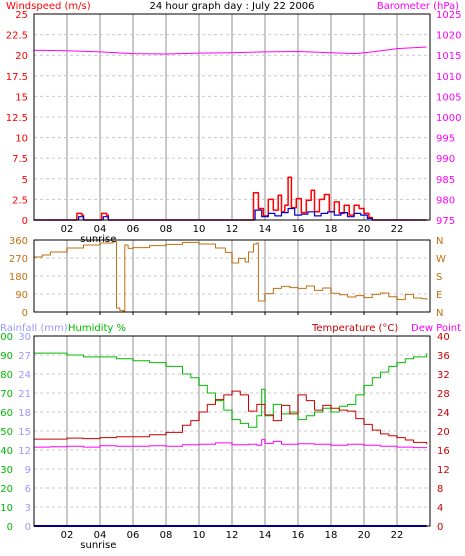 The image size is (465, 556). What do you see at coordinates (21, 97) in the screenshot?
I see `windspeed-tick-label: 15` at bounding box center [21, 97].